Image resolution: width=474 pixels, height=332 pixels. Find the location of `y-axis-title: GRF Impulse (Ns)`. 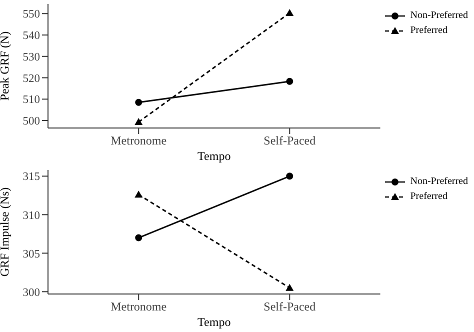

y-axis-title: GRF Impulse (Ns) is located at coordinates (6, 232).